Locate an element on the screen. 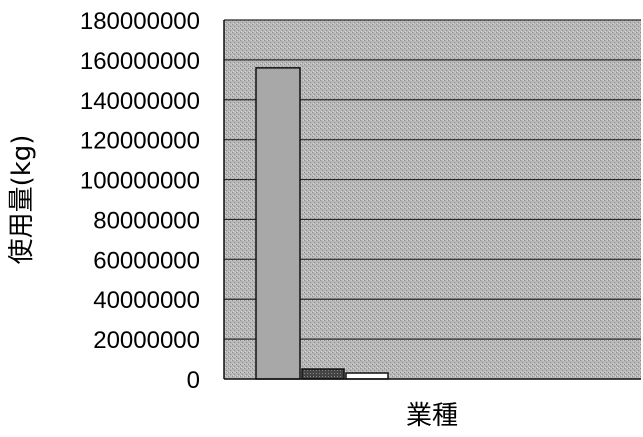 The width and height of the screenshot is (643, 437). y-tick-label: 100000000 is located at coordinates (140, 181).